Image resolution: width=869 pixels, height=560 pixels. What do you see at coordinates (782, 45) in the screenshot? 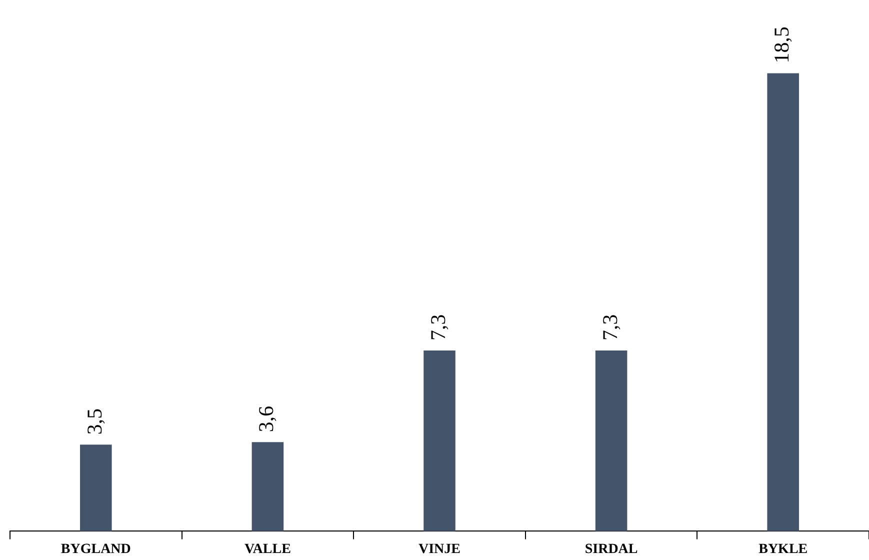
I see `data-label: 18,5` at bounding box center [782, 45].